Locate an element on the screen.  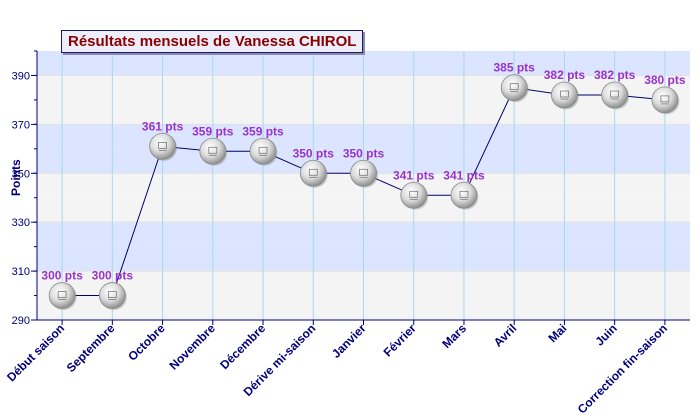
x-tick-label: Décembre is located at coordinates (242, 346).